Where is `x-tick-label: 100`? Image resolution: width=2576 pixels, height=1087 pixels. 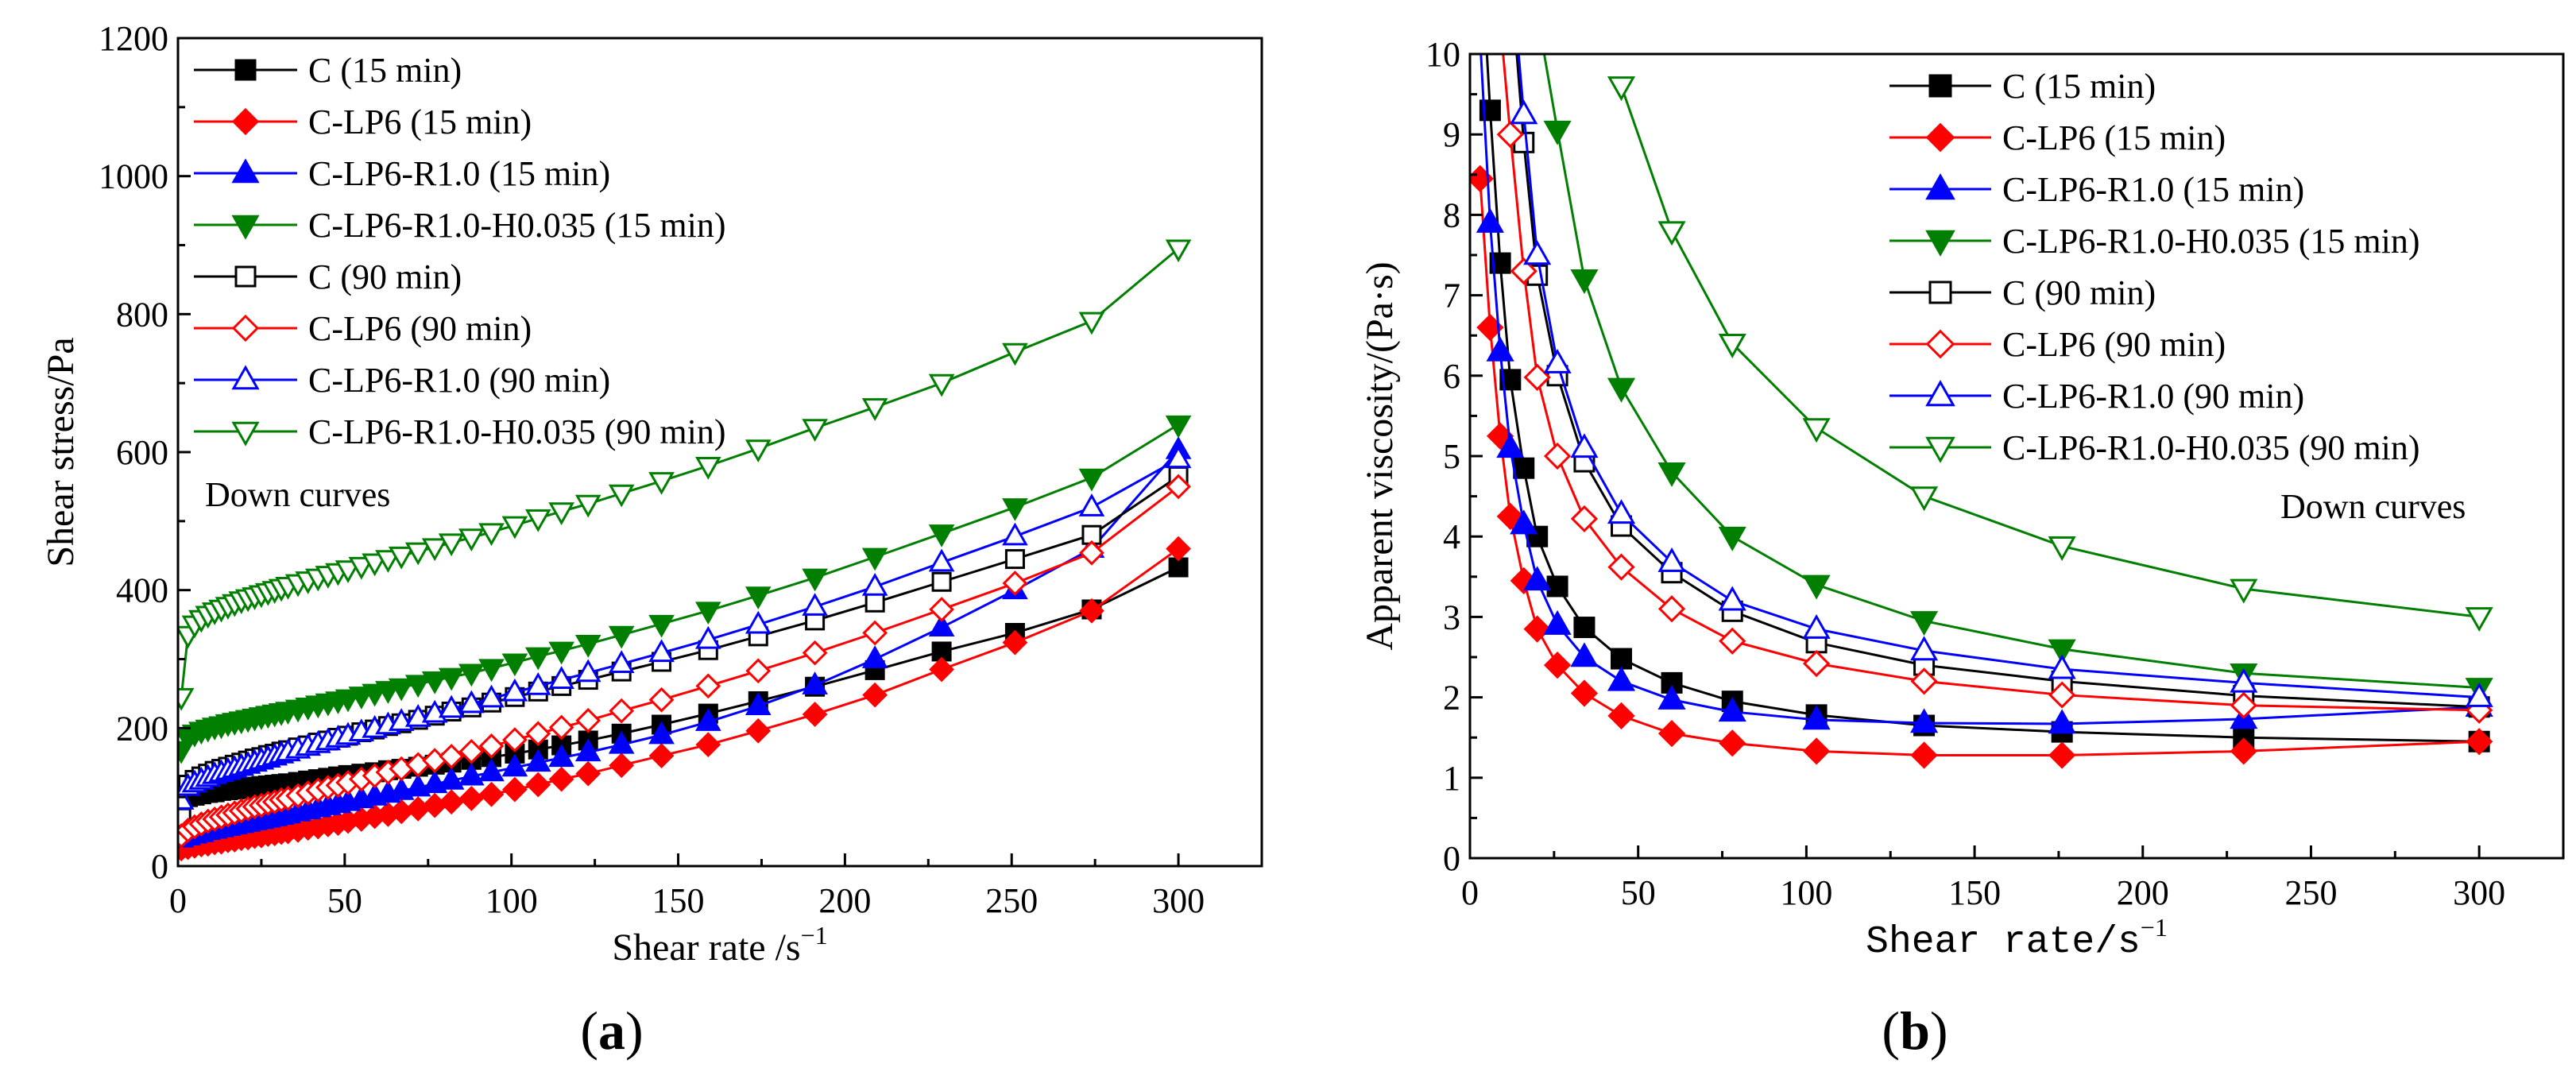 x-tick-label: 100 is located at coordinates (512, 901).